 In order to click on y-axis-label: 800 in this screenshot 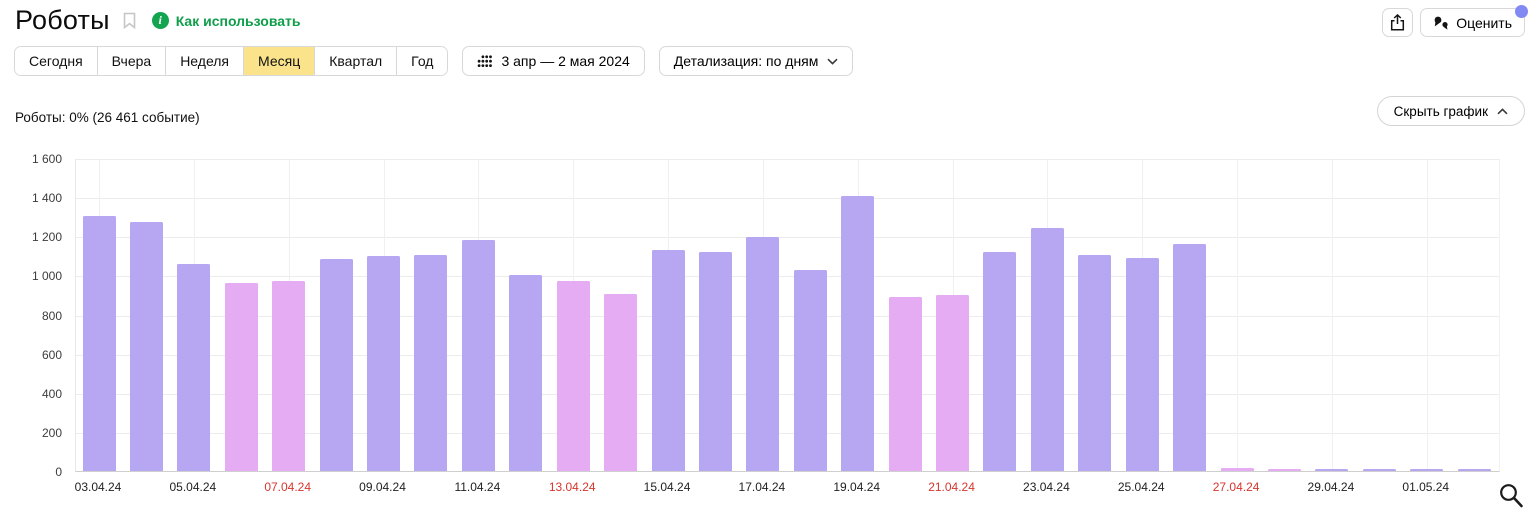, I will do `click(51, 315)`.